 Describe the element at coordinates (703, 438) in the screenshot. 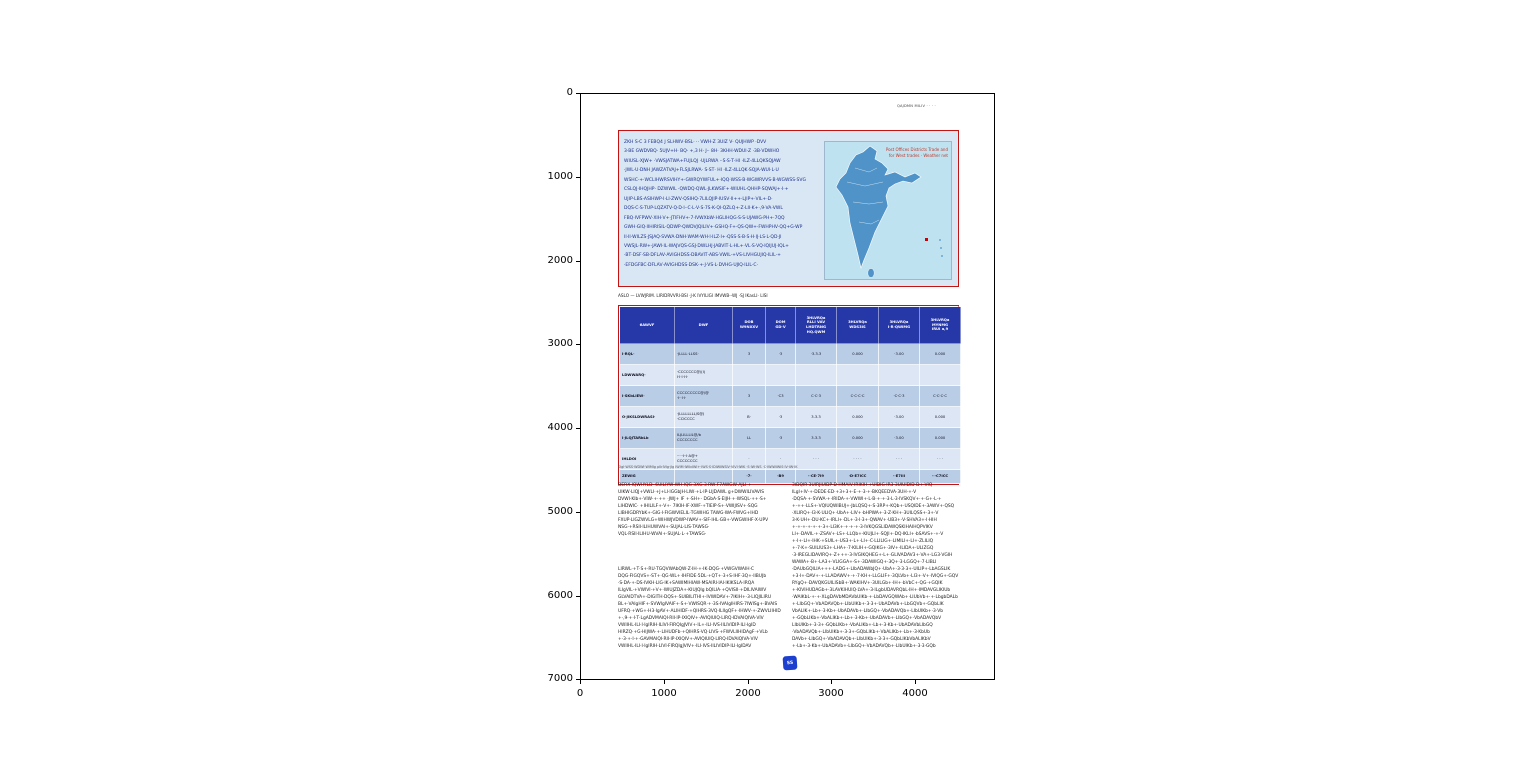

I see `table-cell: ILJLILLLIL@/b CCCCCCCC` at that location.